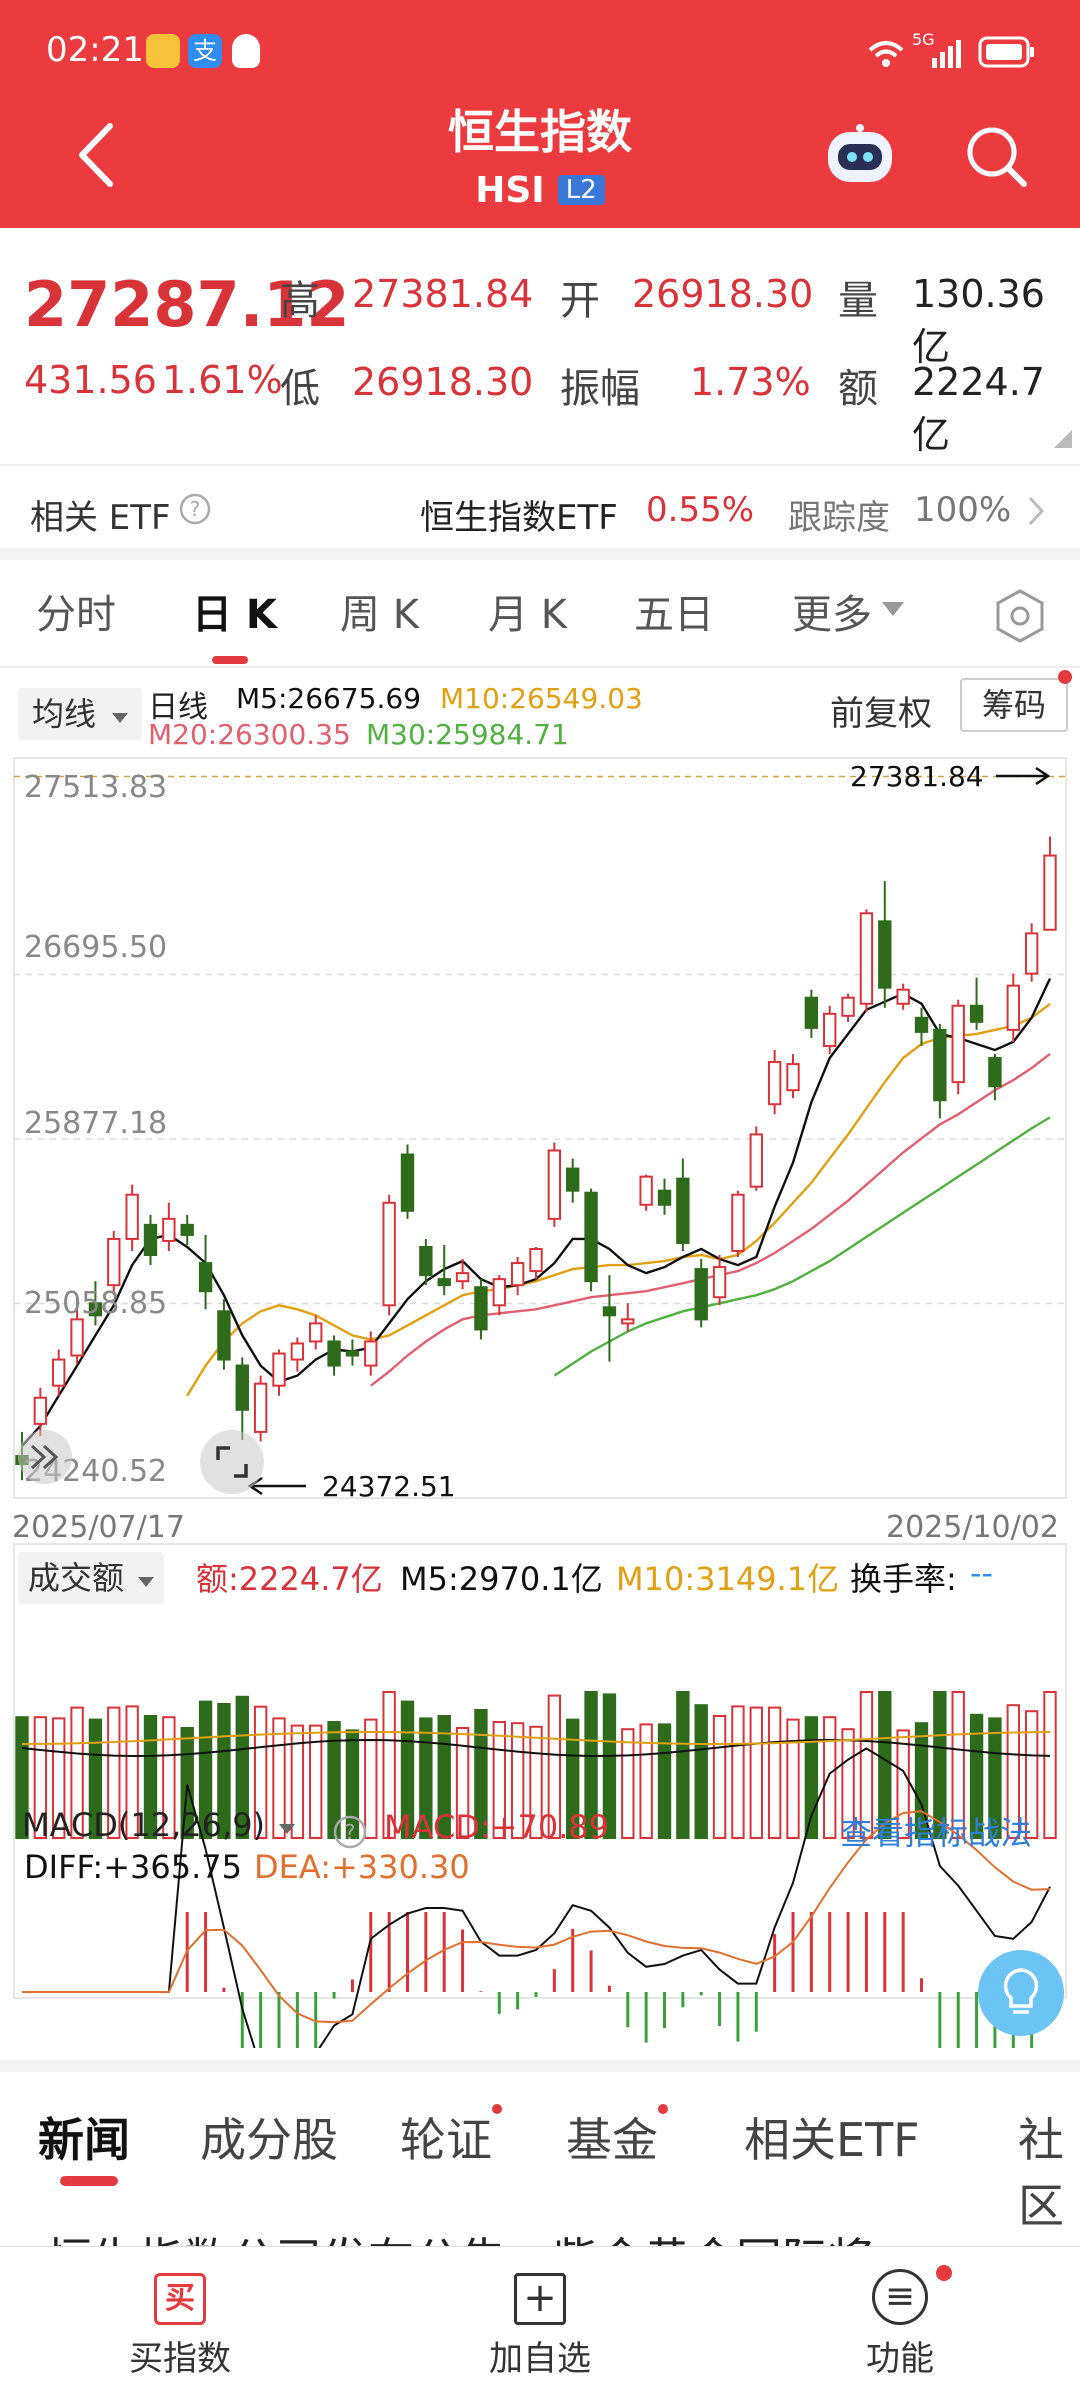  What do you see at coordinates (978, 408) in the screenshot?
I see `turnover-value: 2224.7亿` at bounding box center [978, 408].